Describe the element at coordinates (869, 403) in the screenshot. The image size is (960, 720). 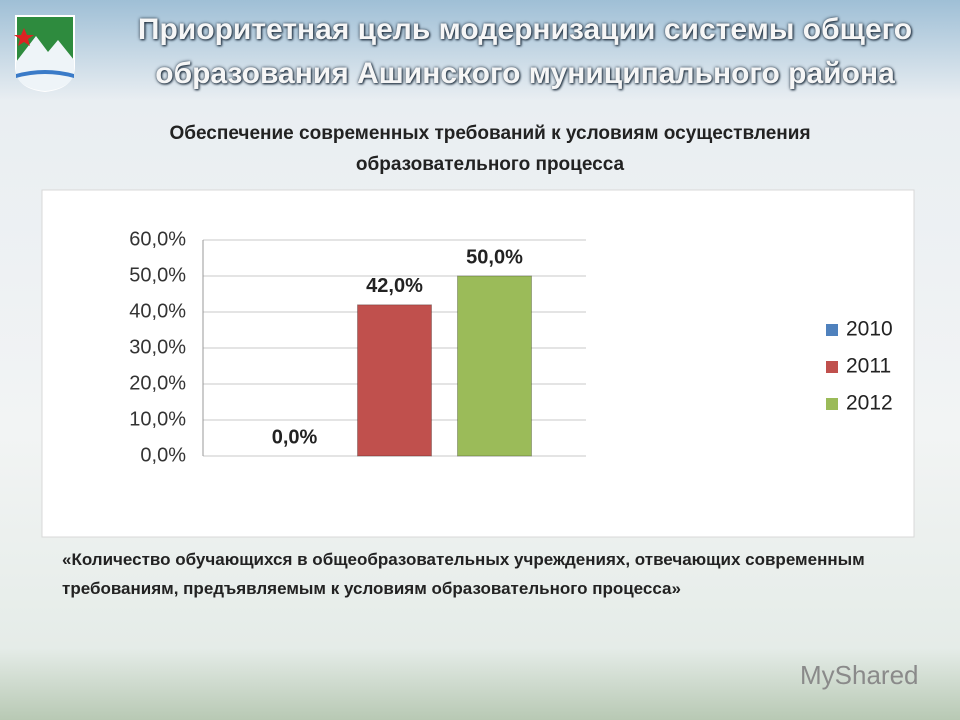
I see `legend-label: 2012` at that location.